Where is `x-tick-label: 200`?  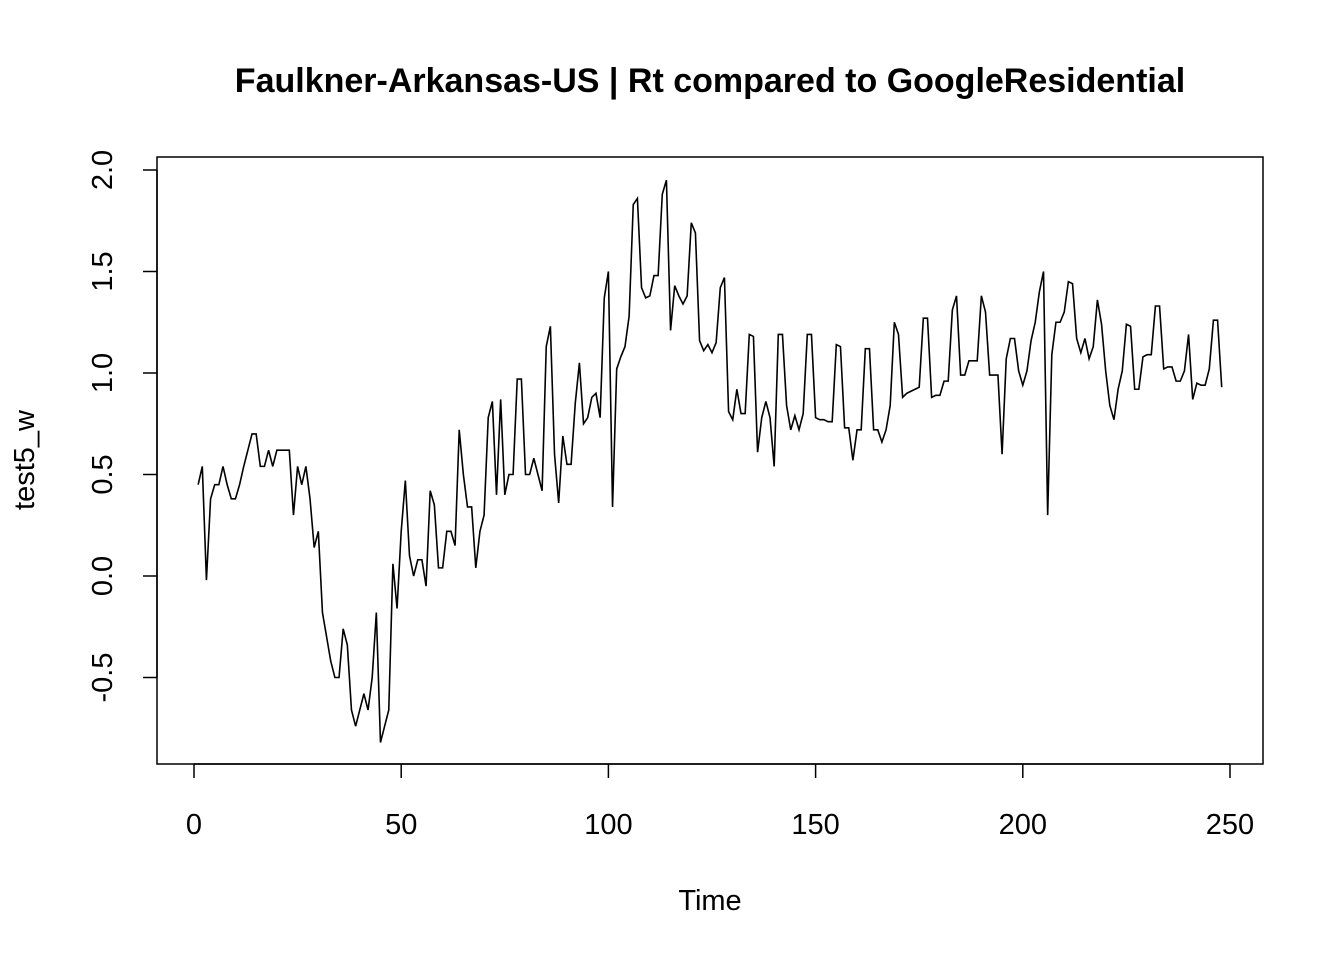 x-tick-label: 200 is located at coordinates (1023, 825).